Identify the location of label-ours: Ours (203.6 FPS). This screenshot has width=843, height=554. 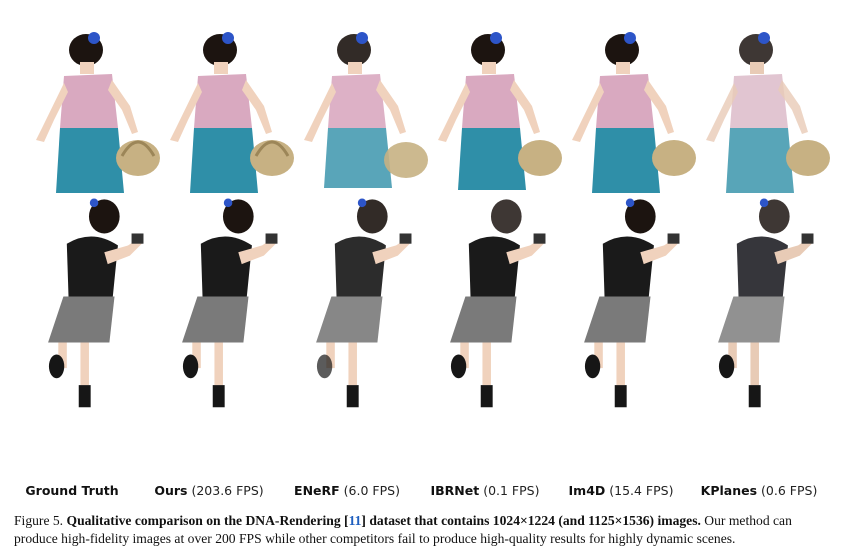
(209, 490).